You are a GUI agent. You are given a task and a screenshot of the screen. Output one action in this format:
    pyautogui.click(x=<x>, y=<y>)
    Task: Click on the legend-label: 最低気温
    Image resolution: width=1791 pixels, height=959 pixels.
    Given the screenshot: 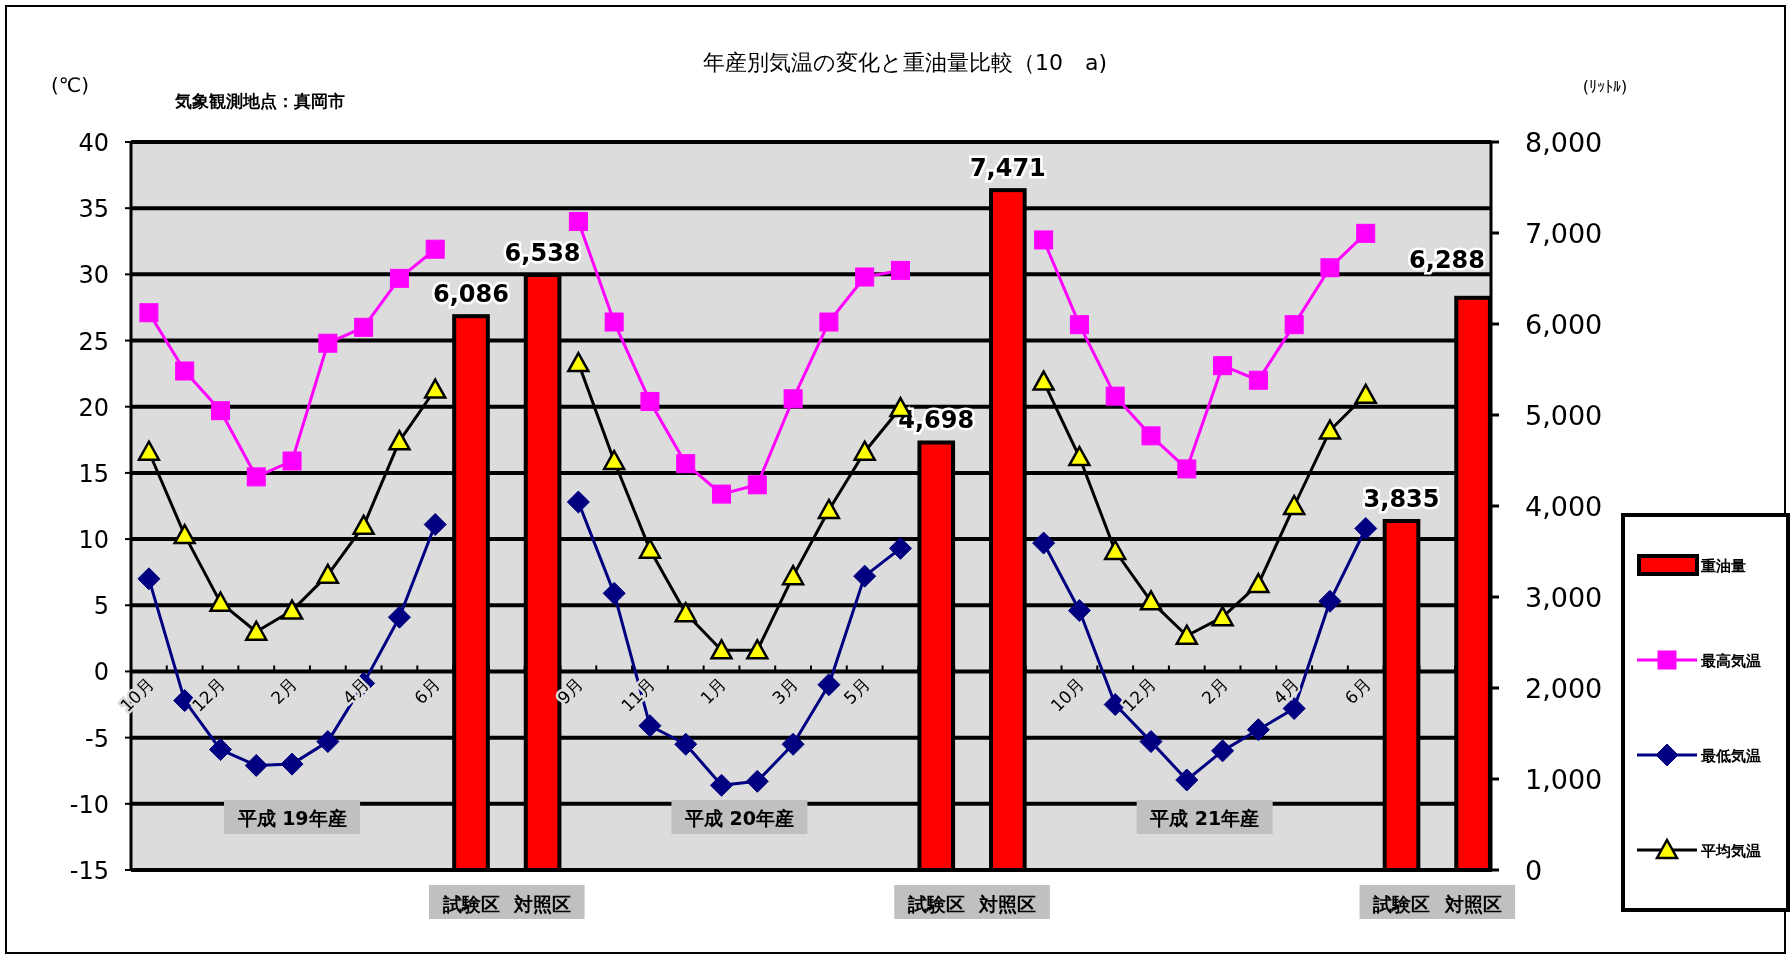 What is the action you would take?
    pyautogui.click(x=1730, y=756)
    